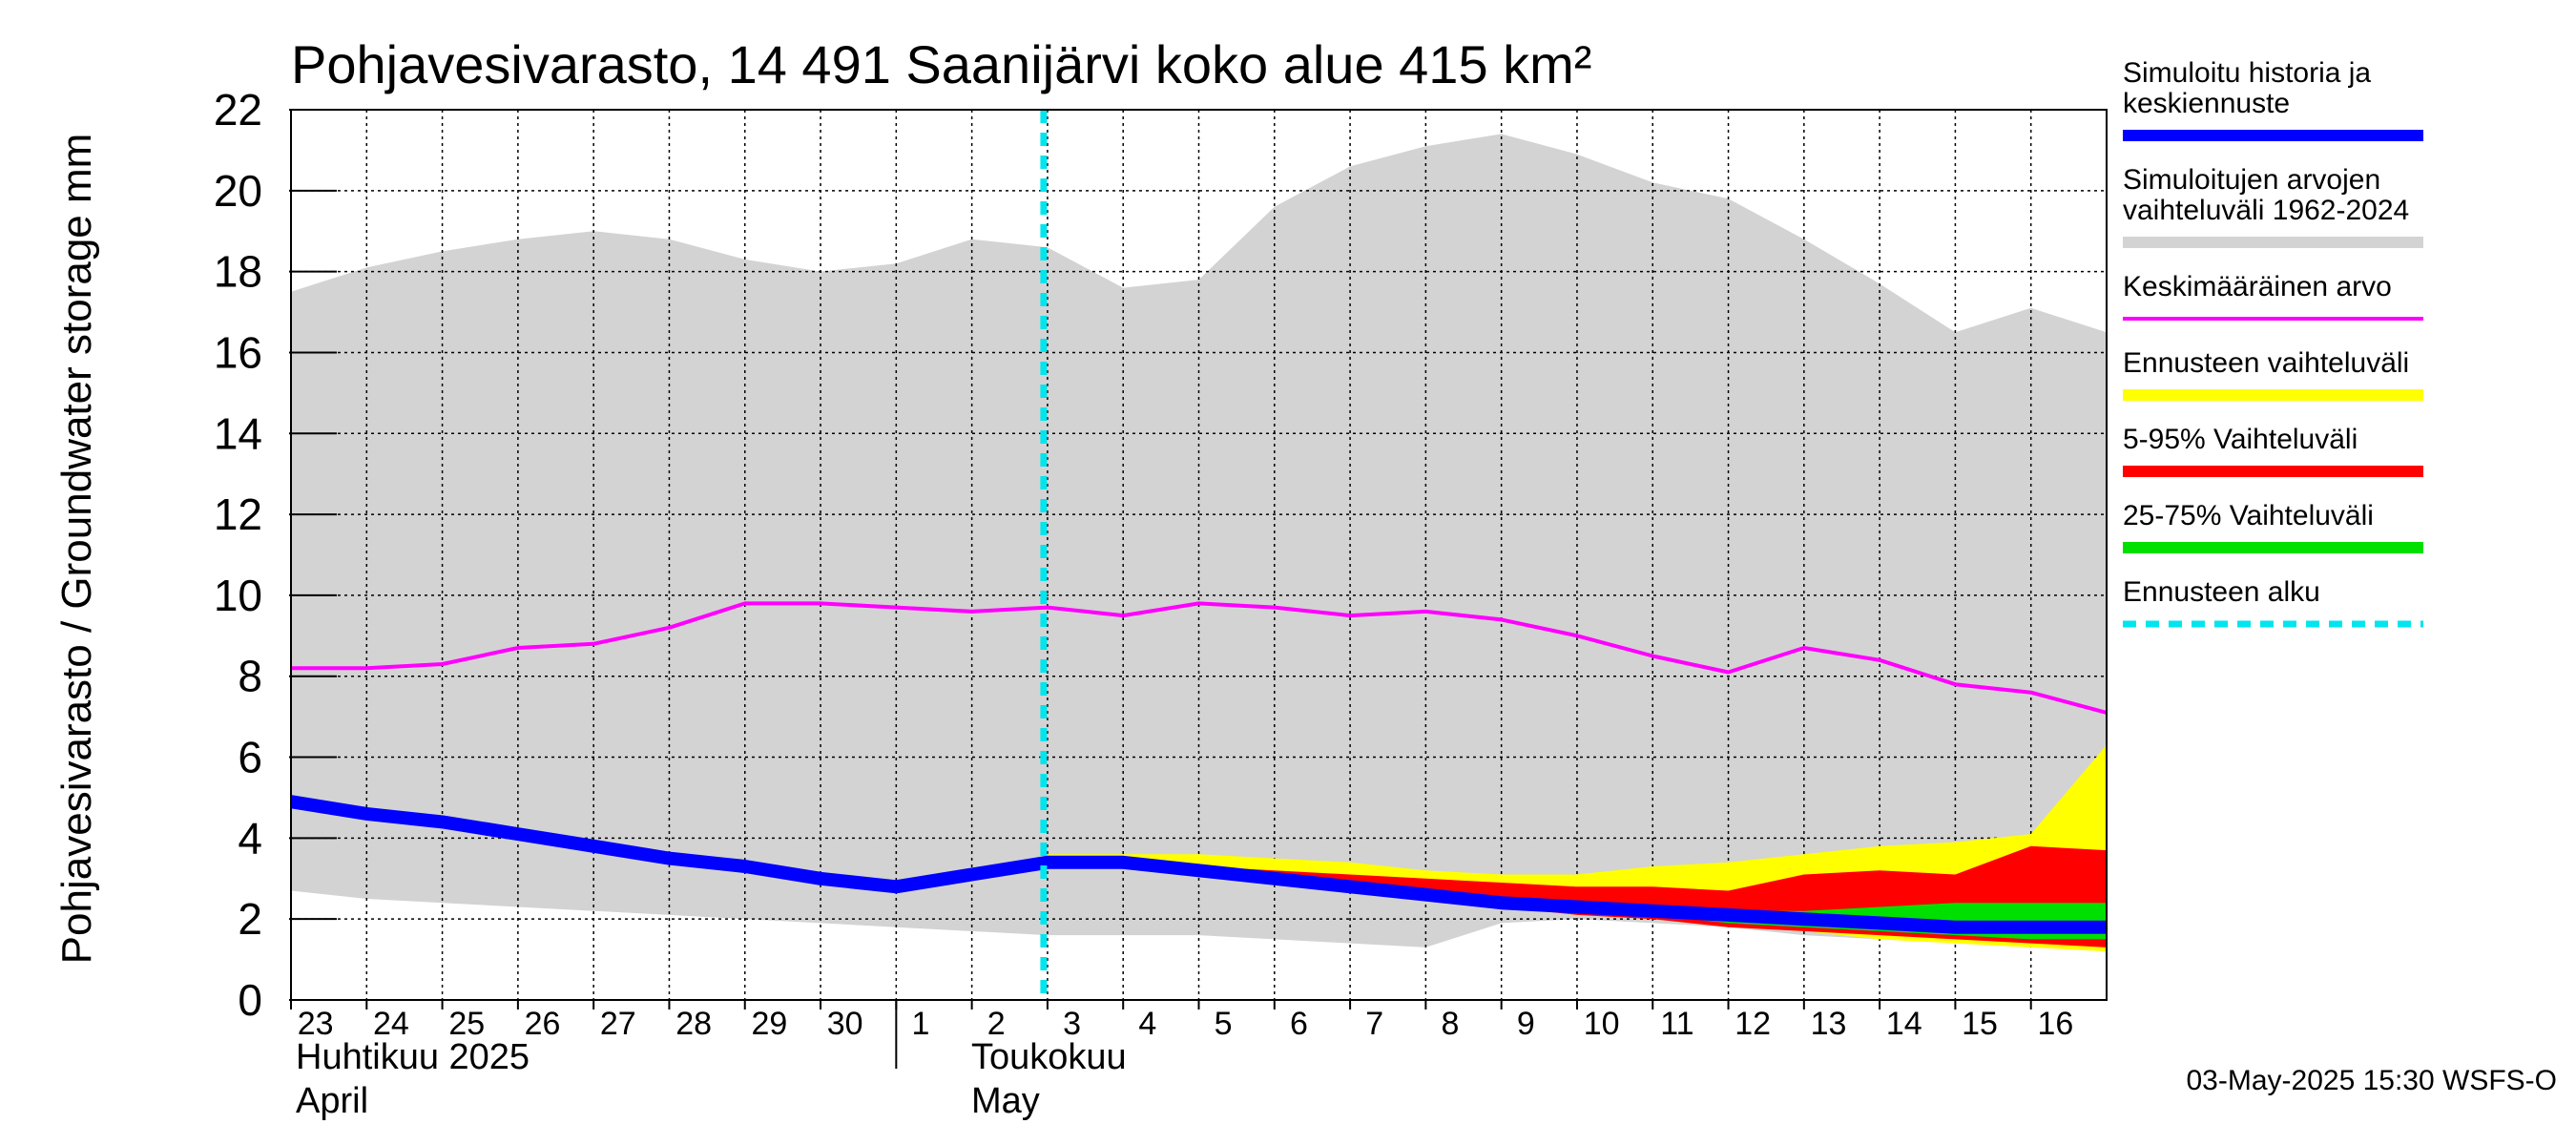 This screenshot has height=1145, width=2576. I want to click on x-tick-label: 26, so click(543, 1024).